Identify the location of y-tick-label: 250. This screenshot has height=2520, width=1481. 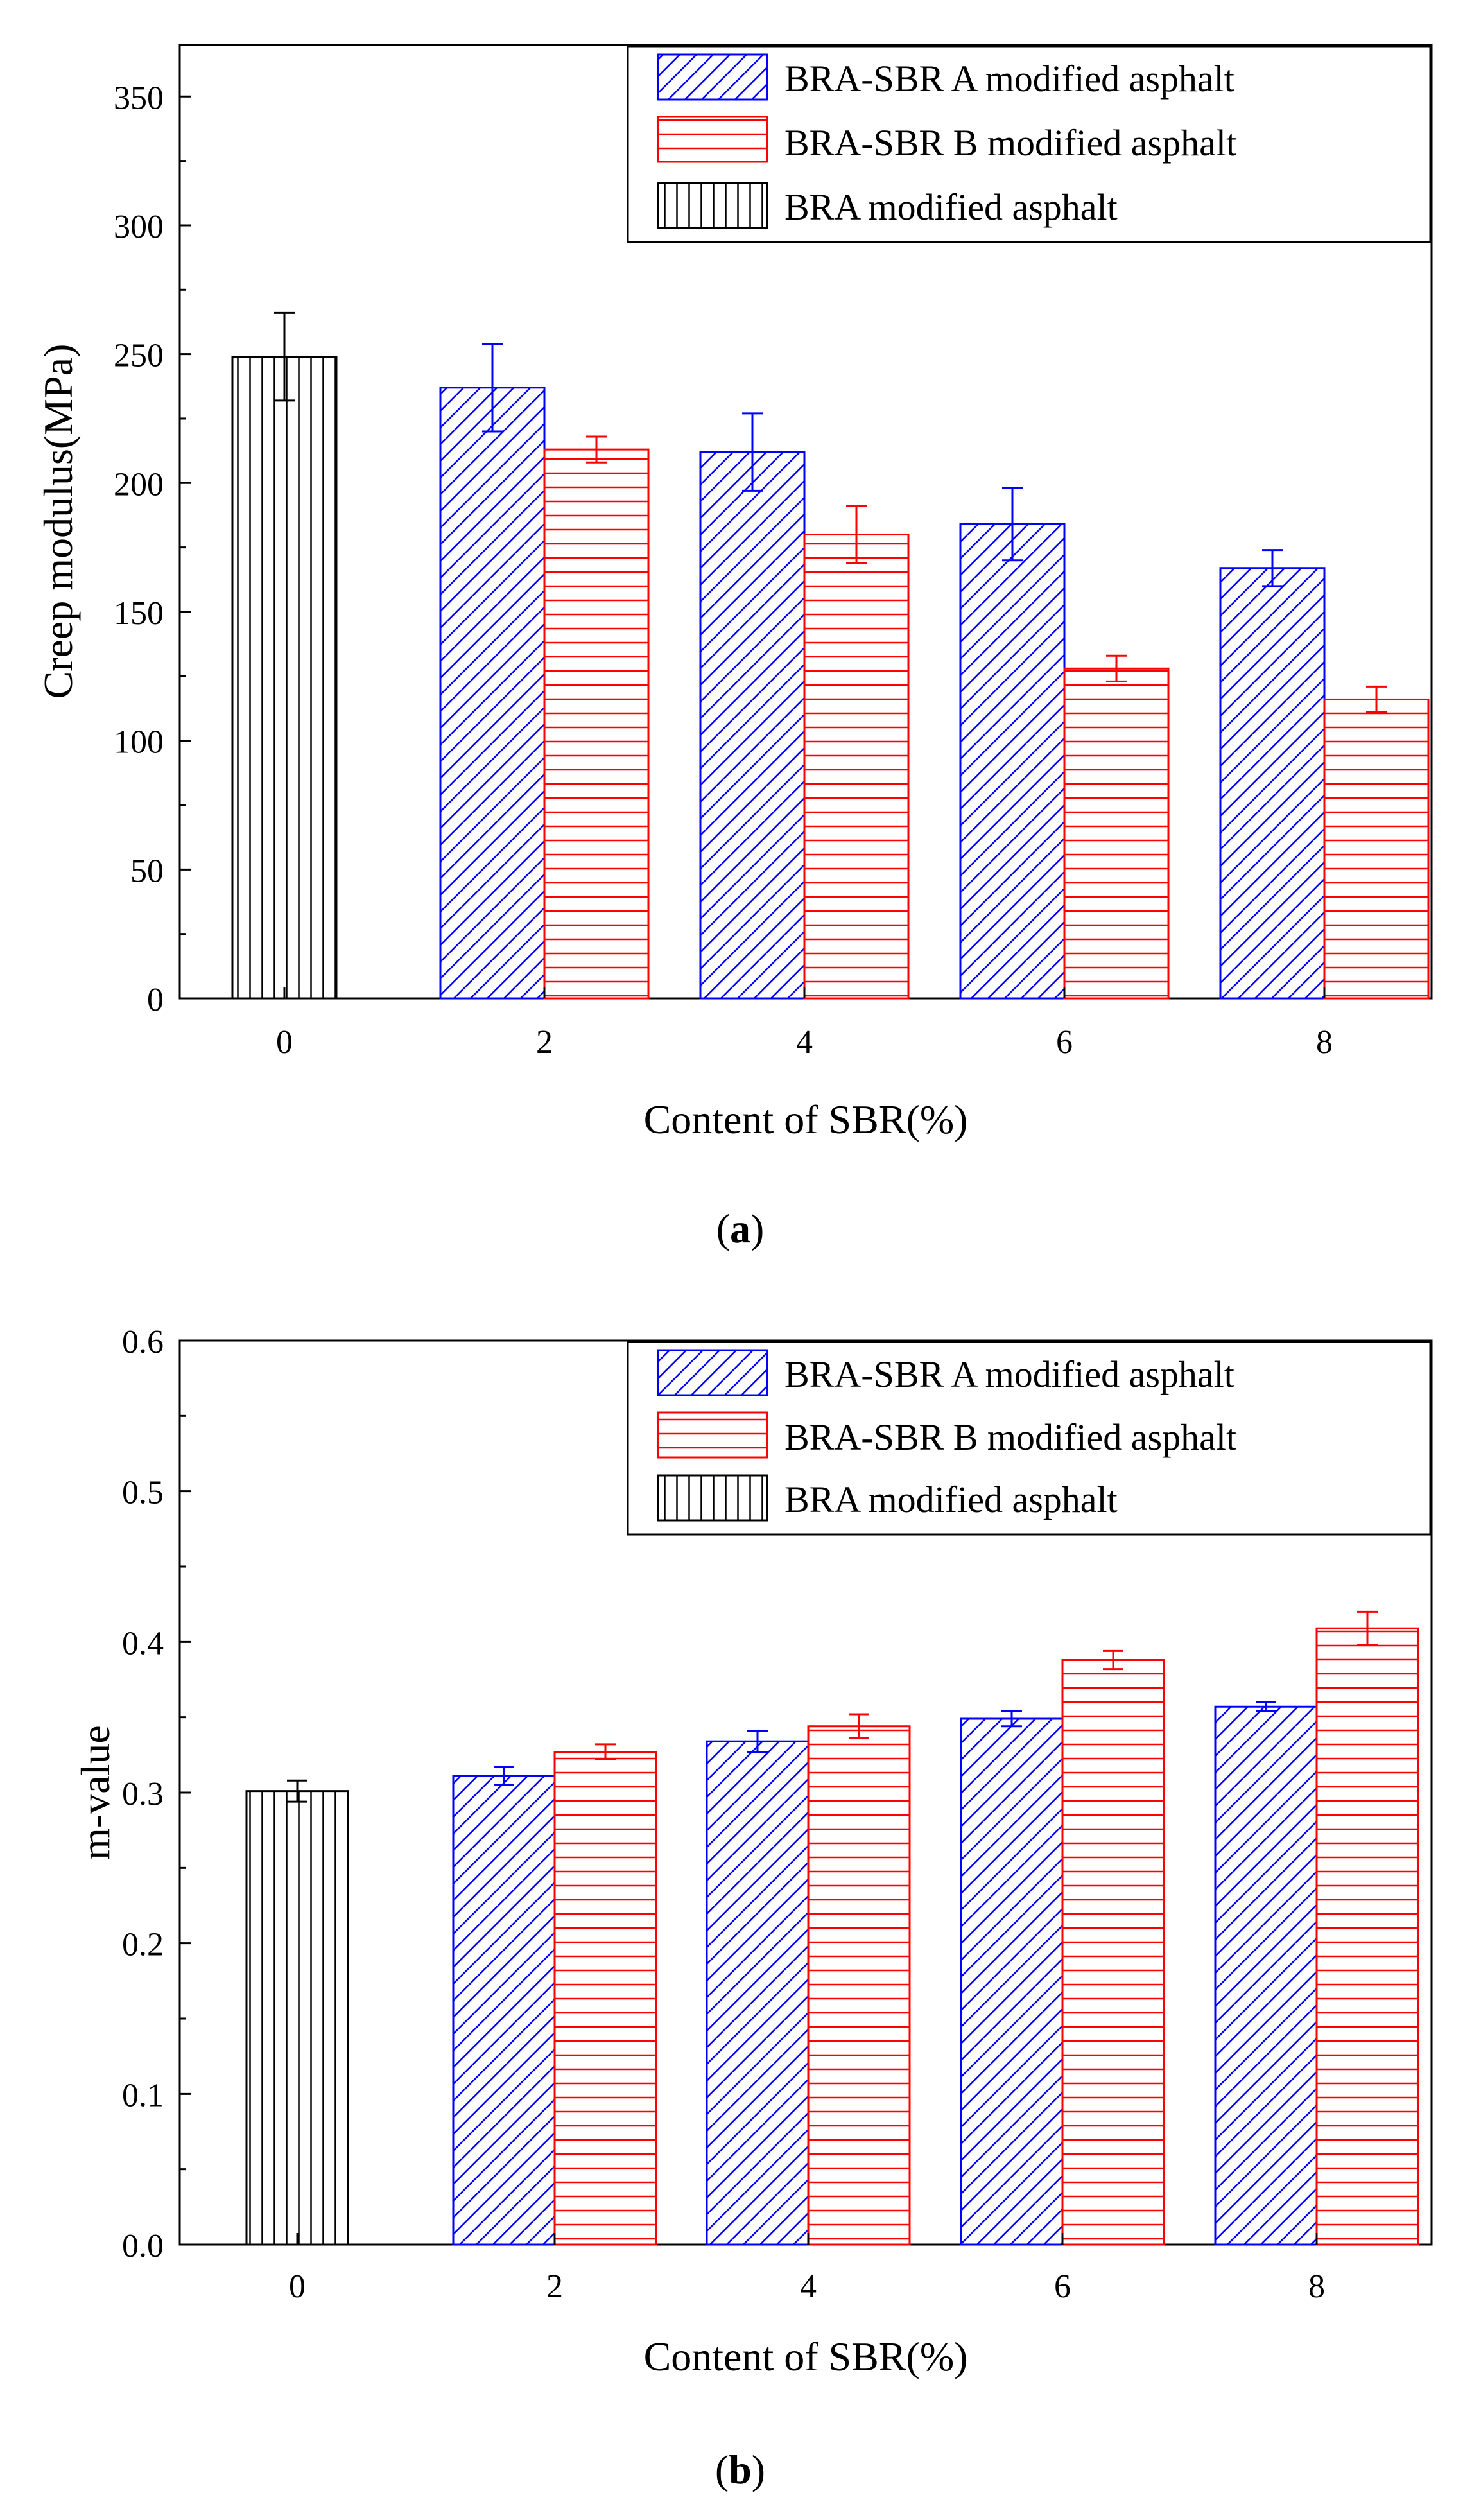
(139, 356).